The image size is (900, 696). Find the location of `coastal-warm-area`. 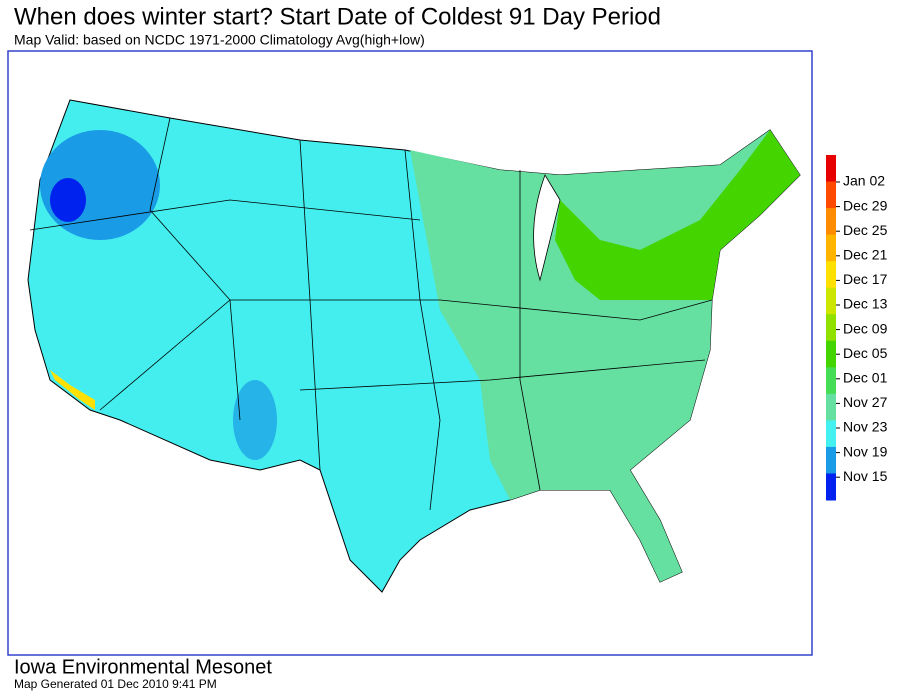

coastal-warm-area is located at coordinates (72, 390).